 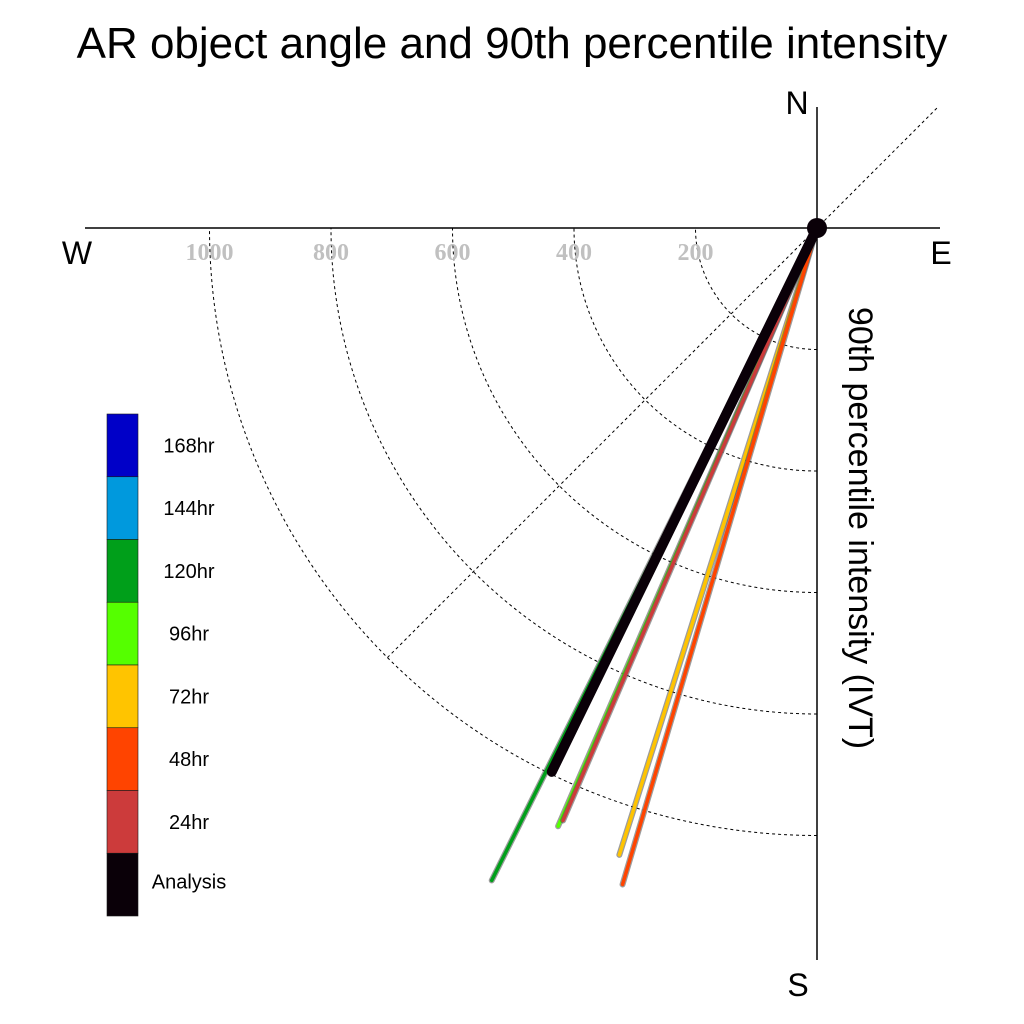 I want to click on legend-label-120hr: 120hr, so click(x=188, y=572).